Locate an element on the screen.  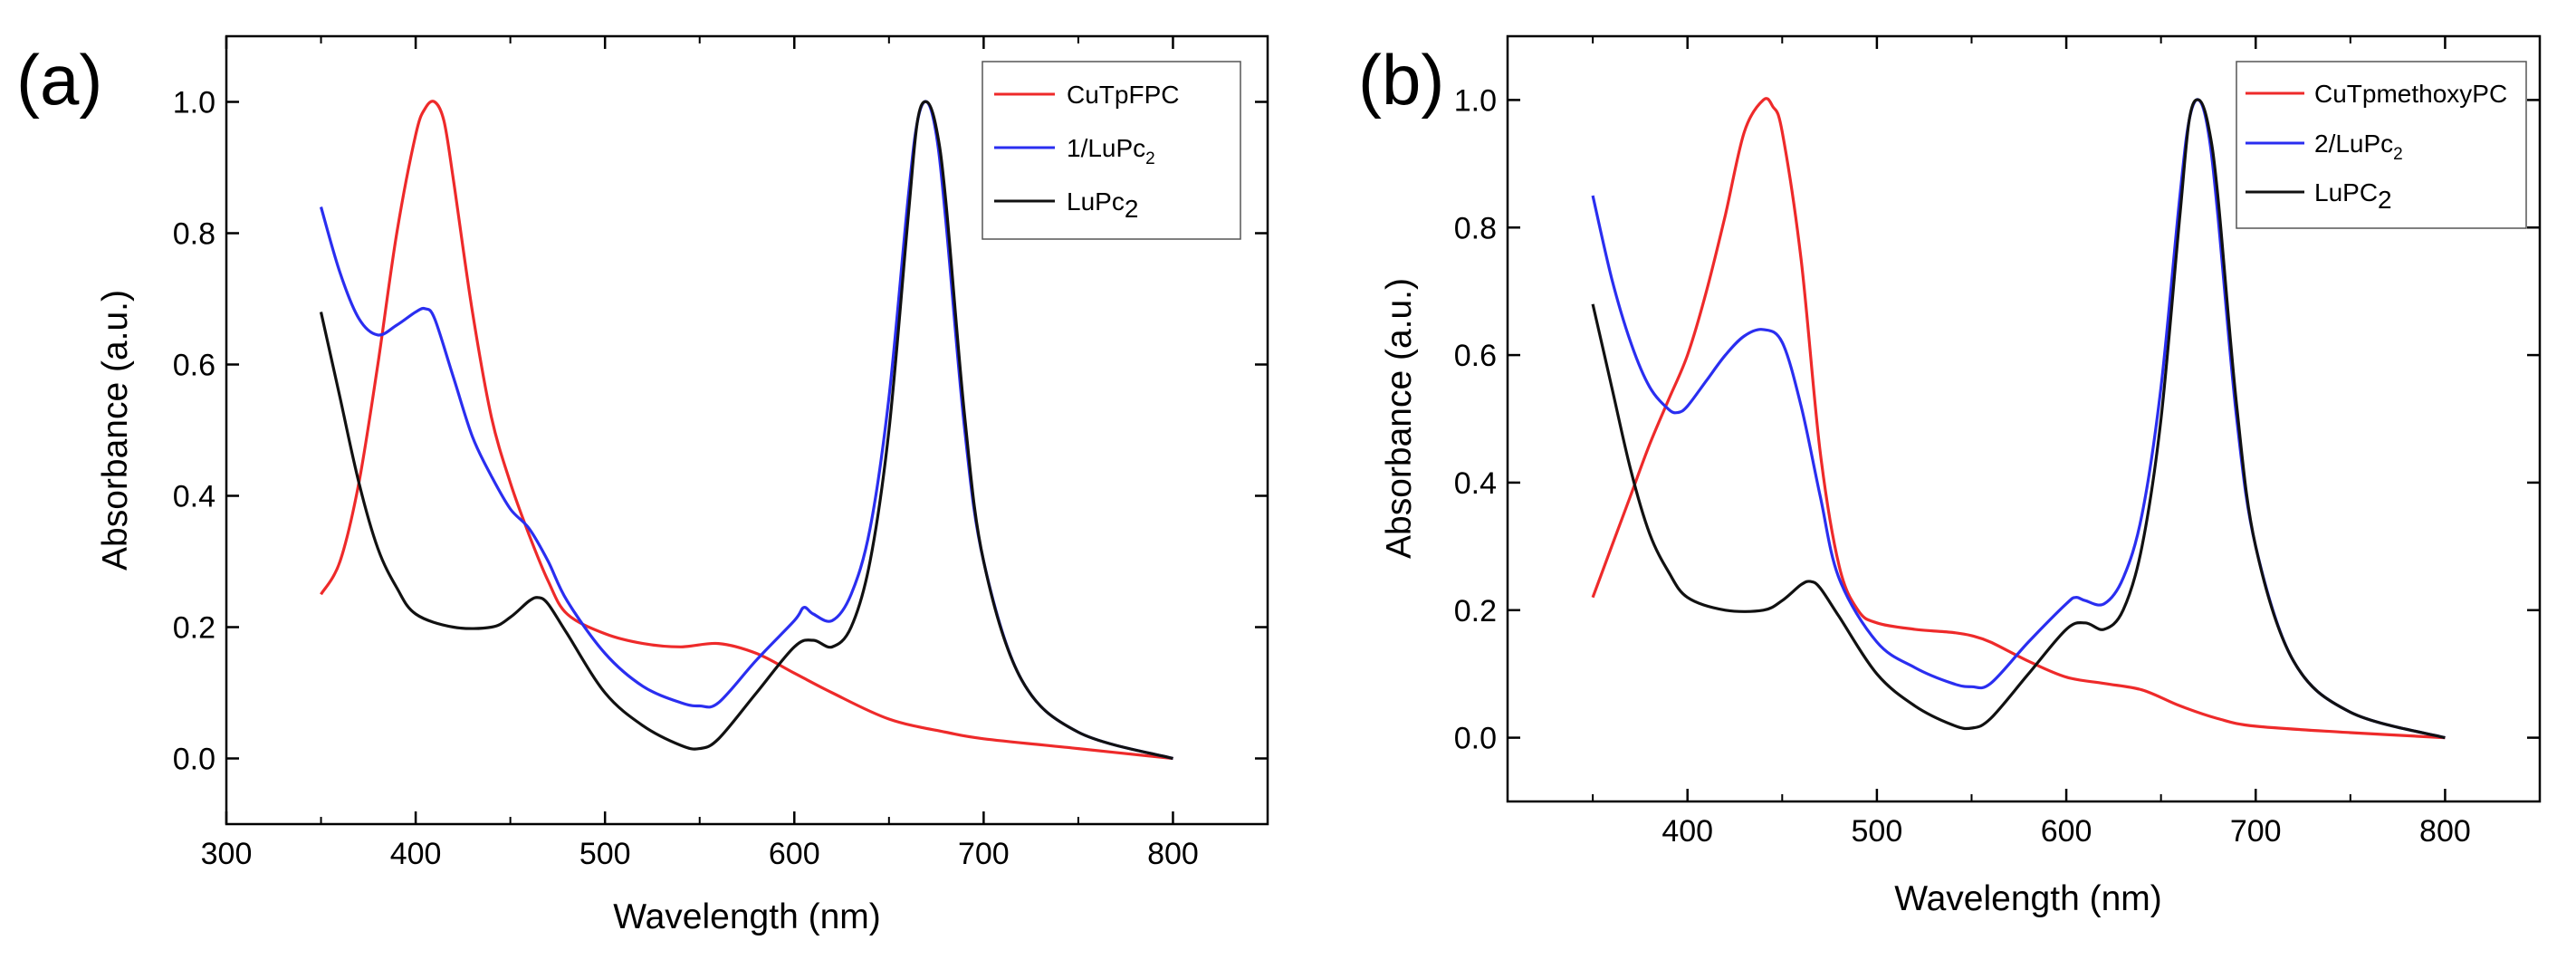
panel-b-legend-label-2: 2/LuPc2 is located at coordinates (2358, 147).